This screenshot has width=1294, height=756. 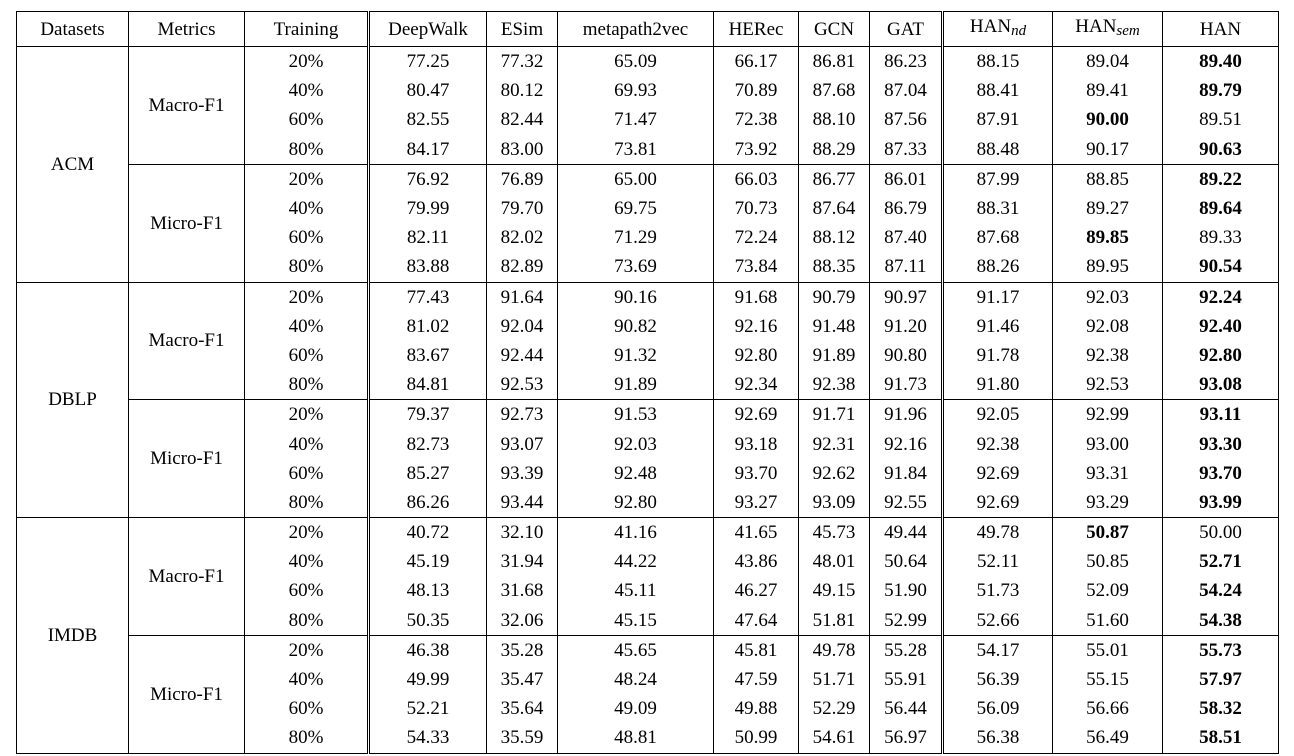 What do you see at coordinates (1107, 620) in the screenshot?
I see `value-cell: 51.60` at bounding box center [1107, 620].